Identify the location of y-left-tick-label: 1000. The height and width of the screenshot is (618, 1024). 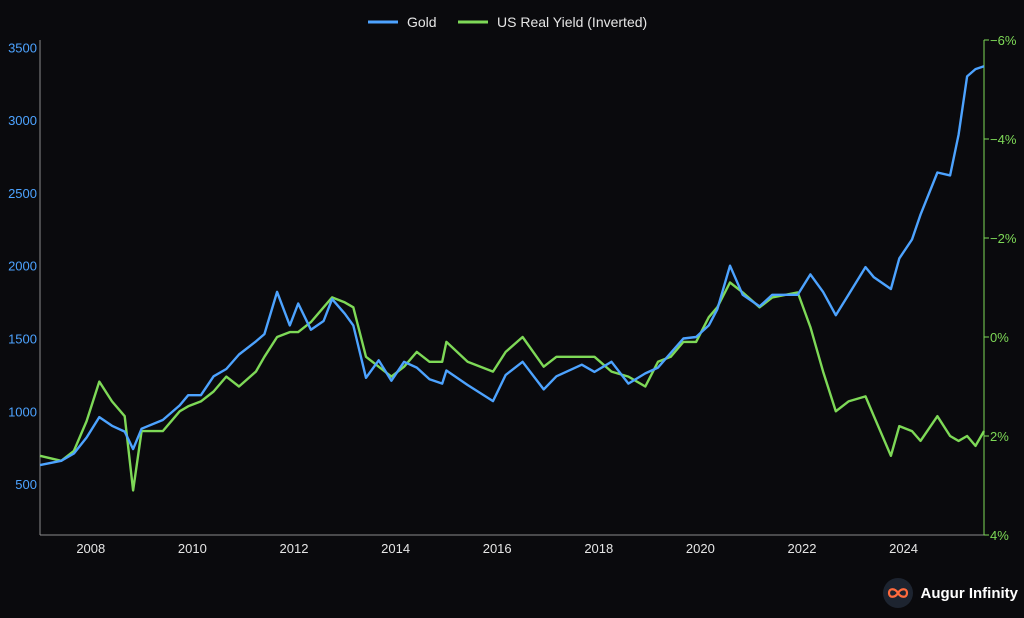
(22, 411).